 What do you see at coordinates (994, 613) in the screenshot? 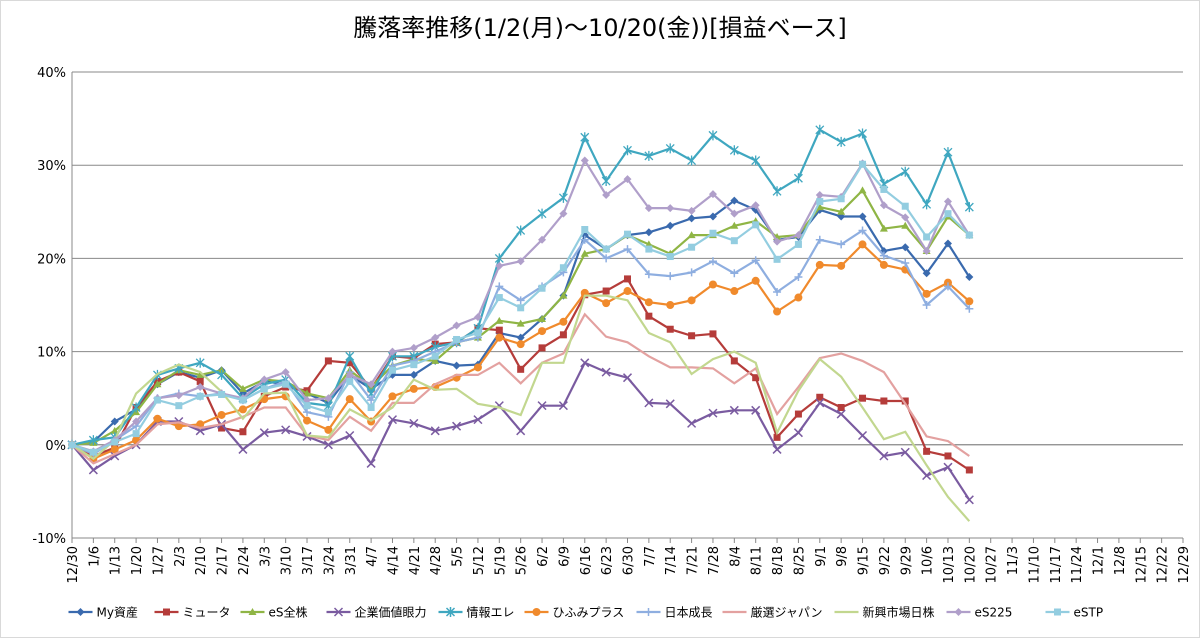
I see `legend-label: eS225` at bounding box center [994, 613].